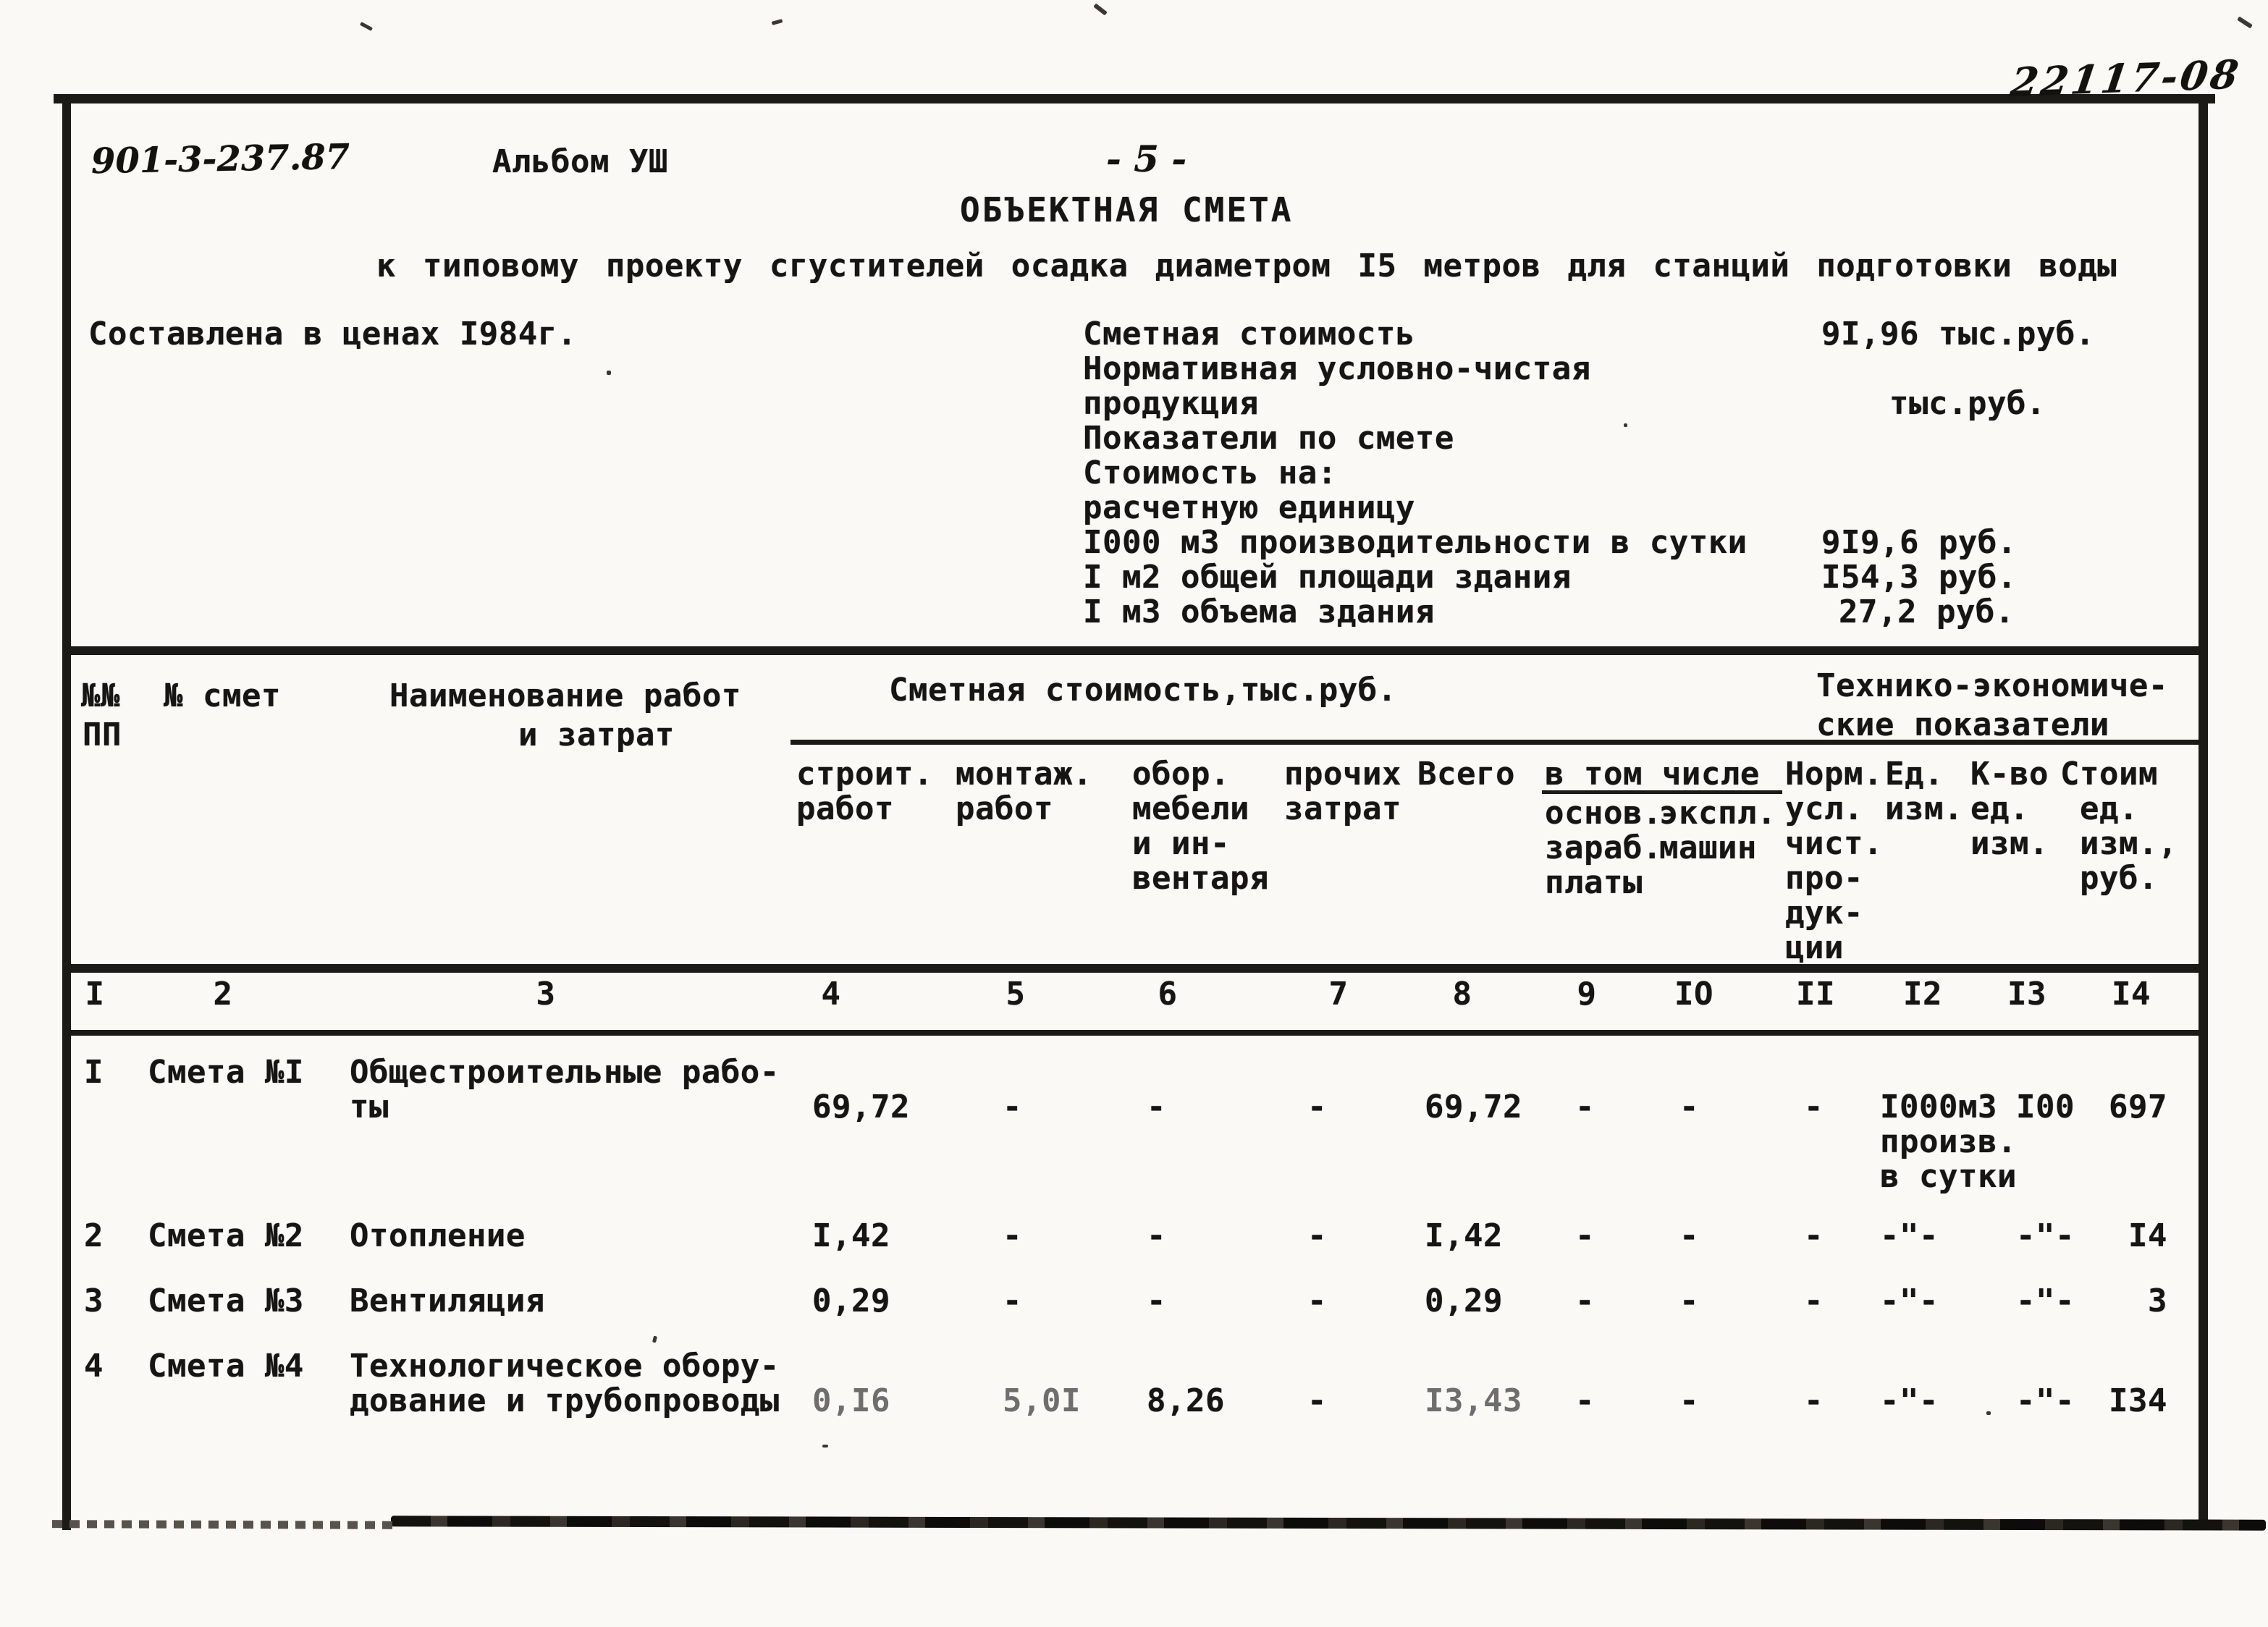  Describe the element at coordinates (1909, 1400) in the screenshot. I see `row4-cell-c12: -"-` at that location.